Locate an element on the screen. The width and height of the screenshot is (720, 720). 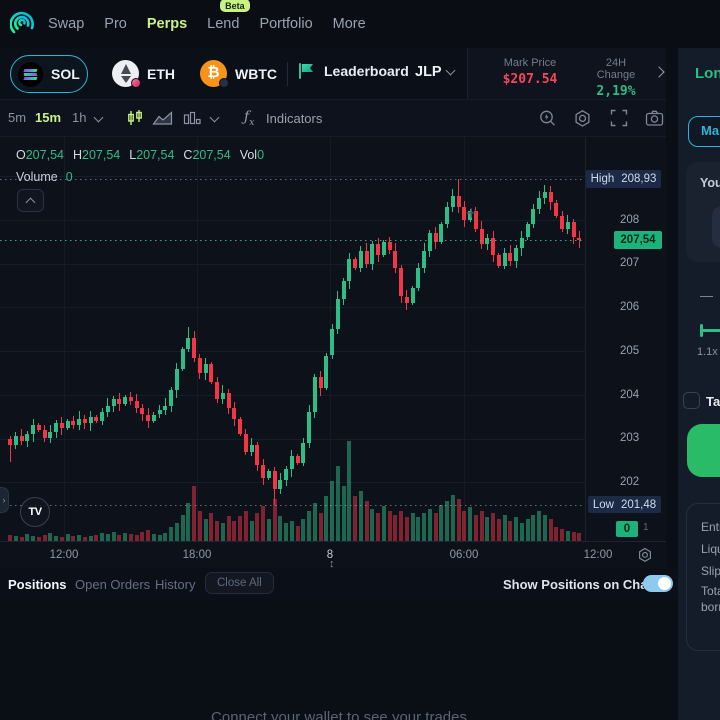
summary-slippage-label: Slipp is located at coordinates (710, 571).